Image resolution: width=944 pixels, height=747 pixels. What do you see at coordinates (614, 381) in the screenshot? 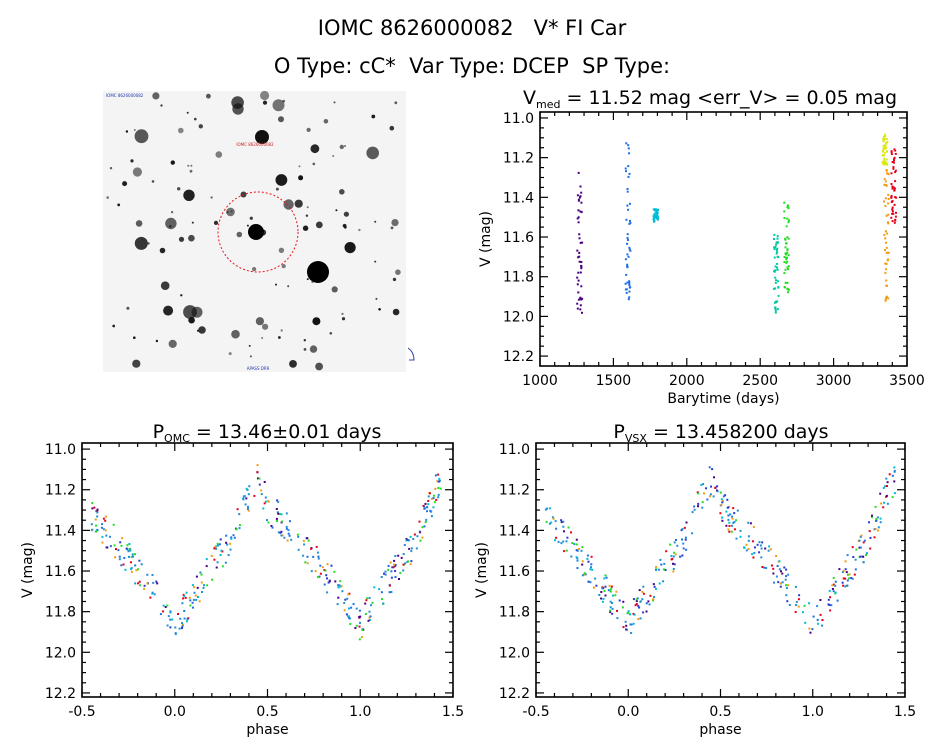
I see `x-tick-label: 1500` at bounding box center [614, 381].